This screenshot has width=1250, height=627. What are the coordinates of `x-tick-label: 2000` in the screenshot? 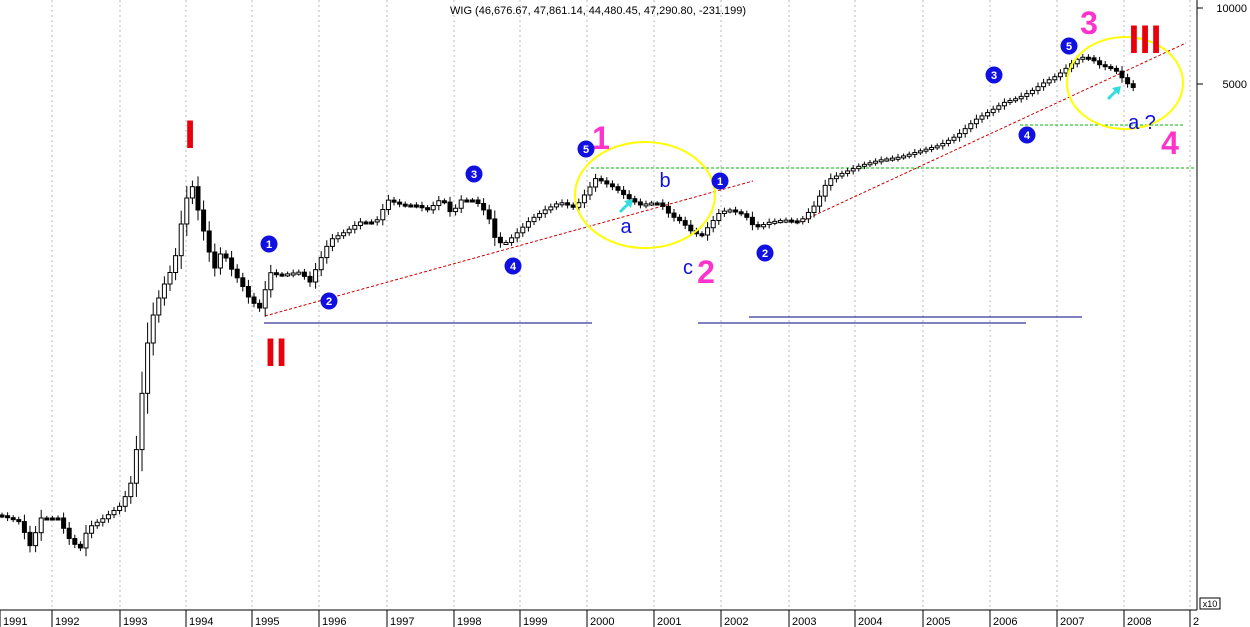 It's located at (602, 621).